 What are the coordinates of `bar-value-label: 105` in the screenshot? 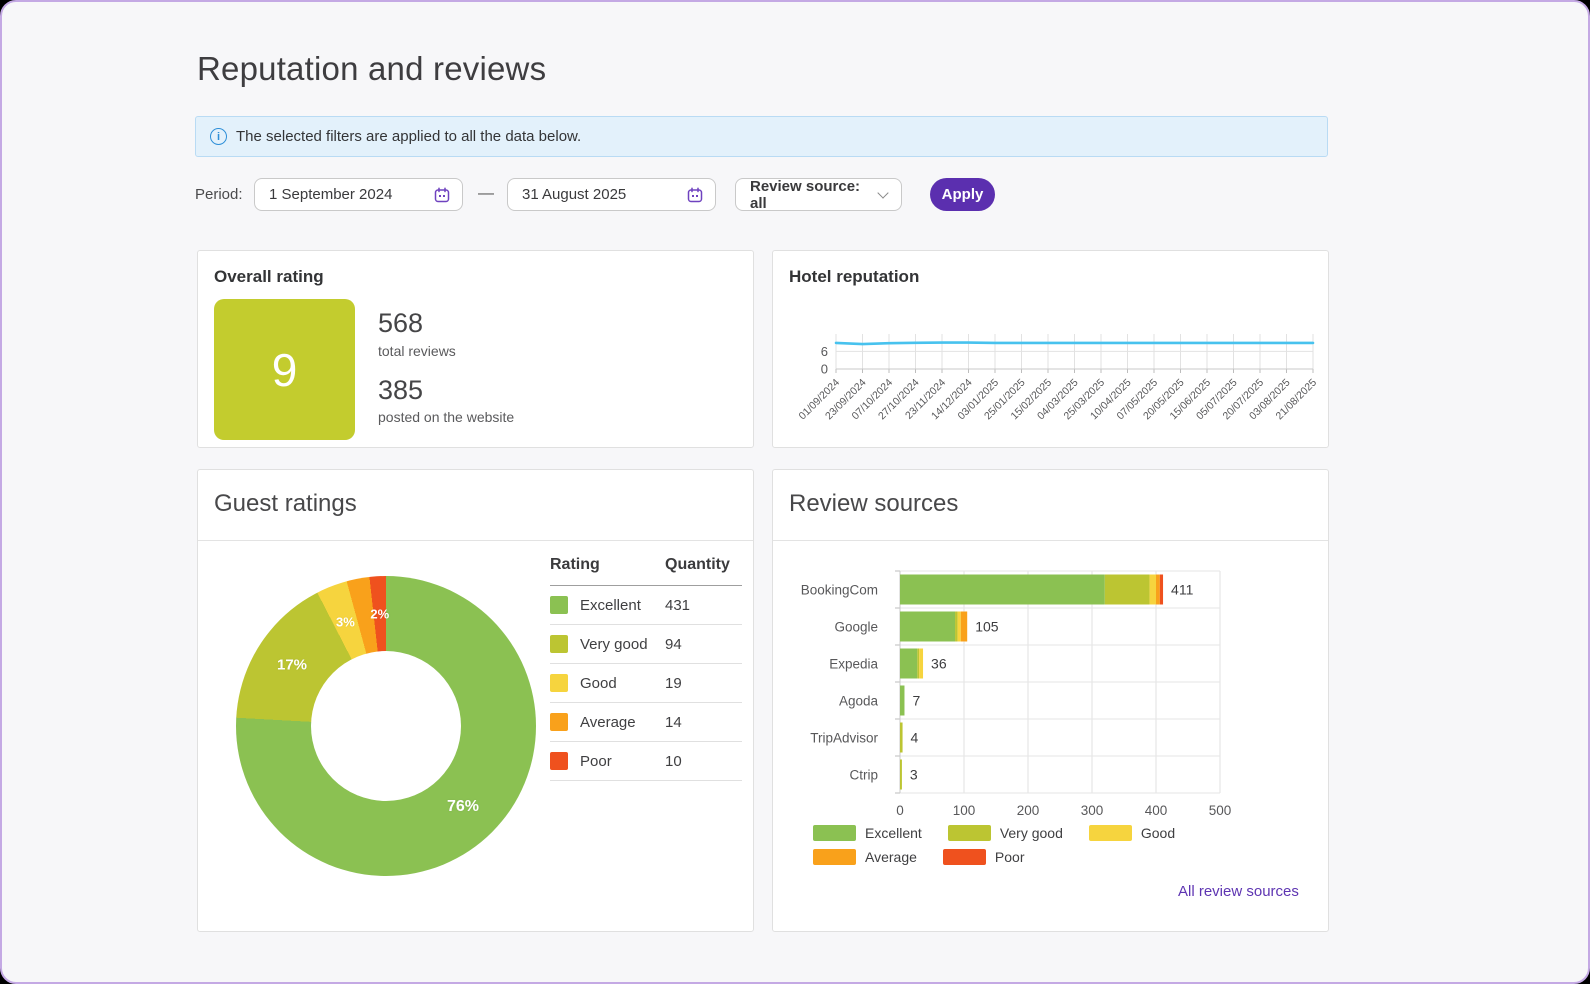 It's located at (987, 627).